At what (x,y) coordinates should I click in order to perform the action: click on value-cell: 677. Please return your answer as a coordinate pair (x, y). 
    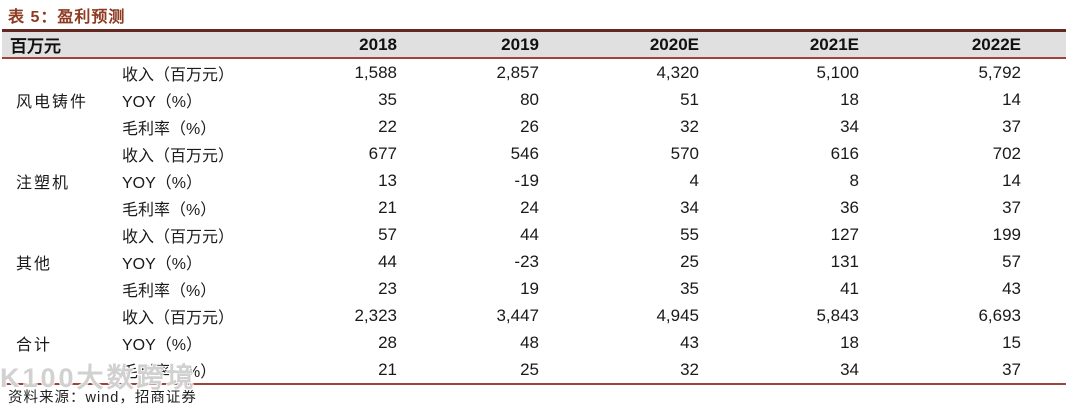
    Looking at the image, I should click on (382, 153).